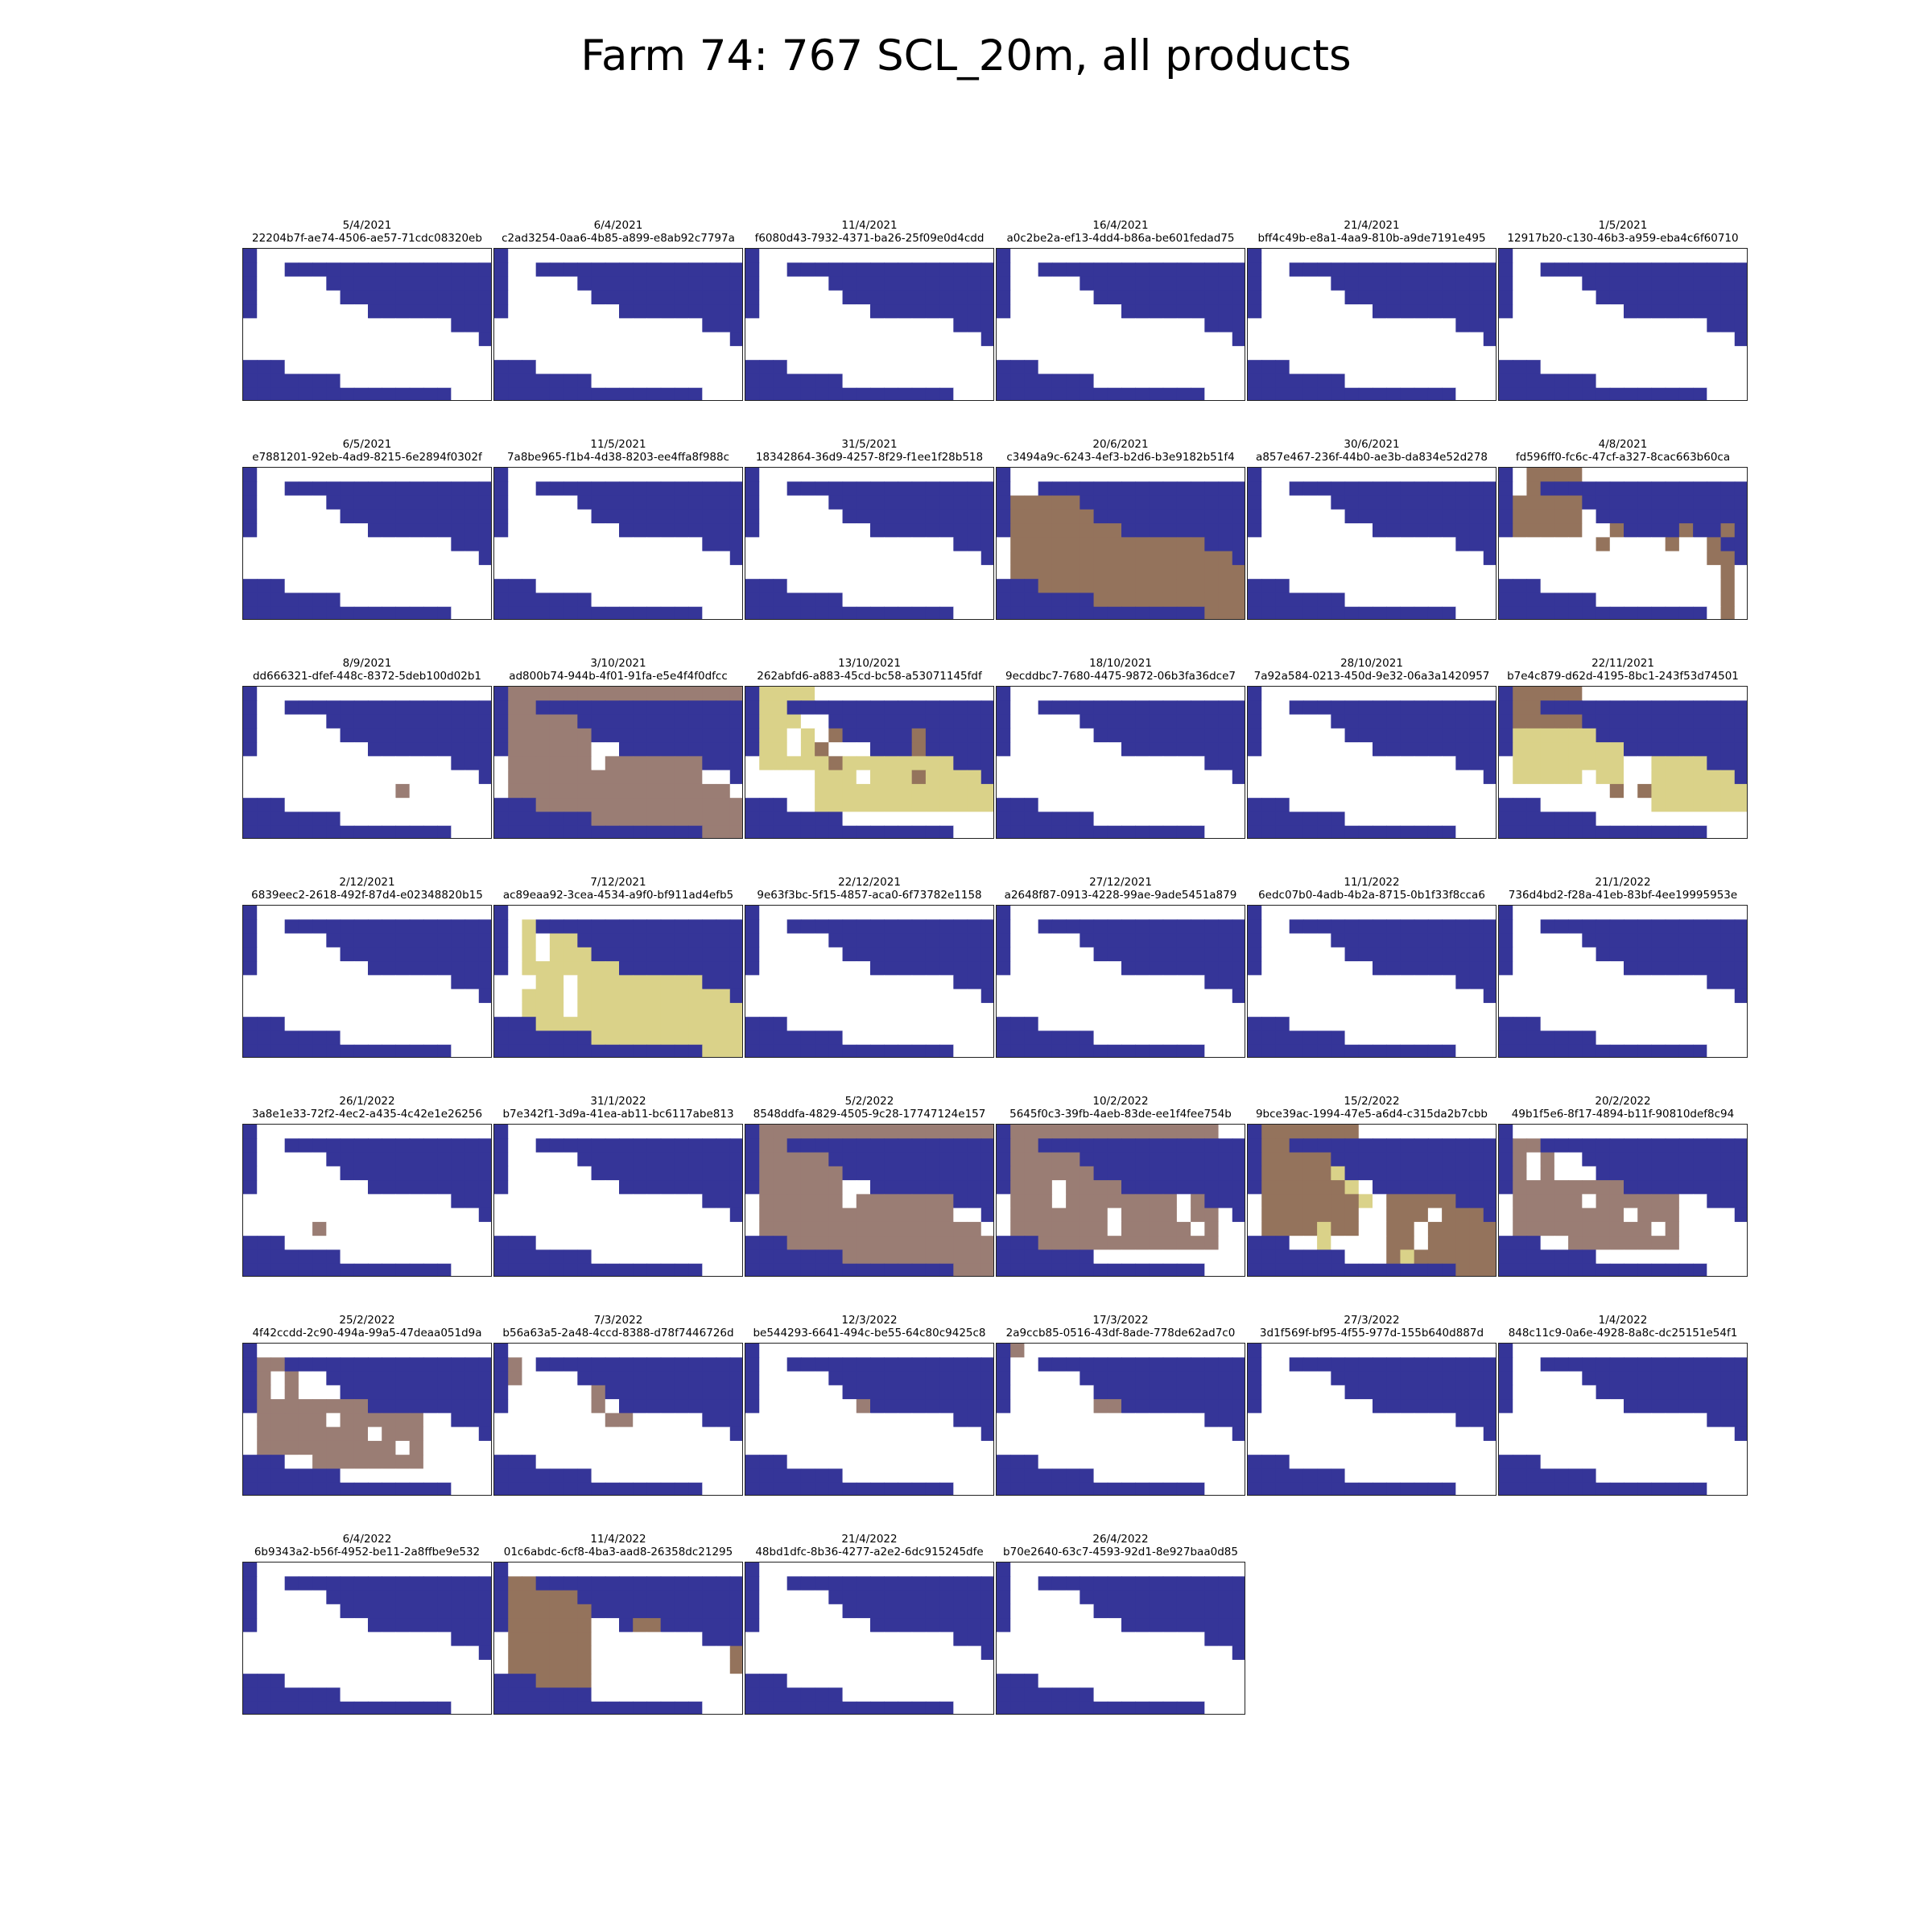  What do you see at coordinates (618, 895) in the screenshot?
I see `panel-product-id: ac89eaa92-3cea-4534-a9f0-bf911ad4efb5` at bounding box center [618, 895].